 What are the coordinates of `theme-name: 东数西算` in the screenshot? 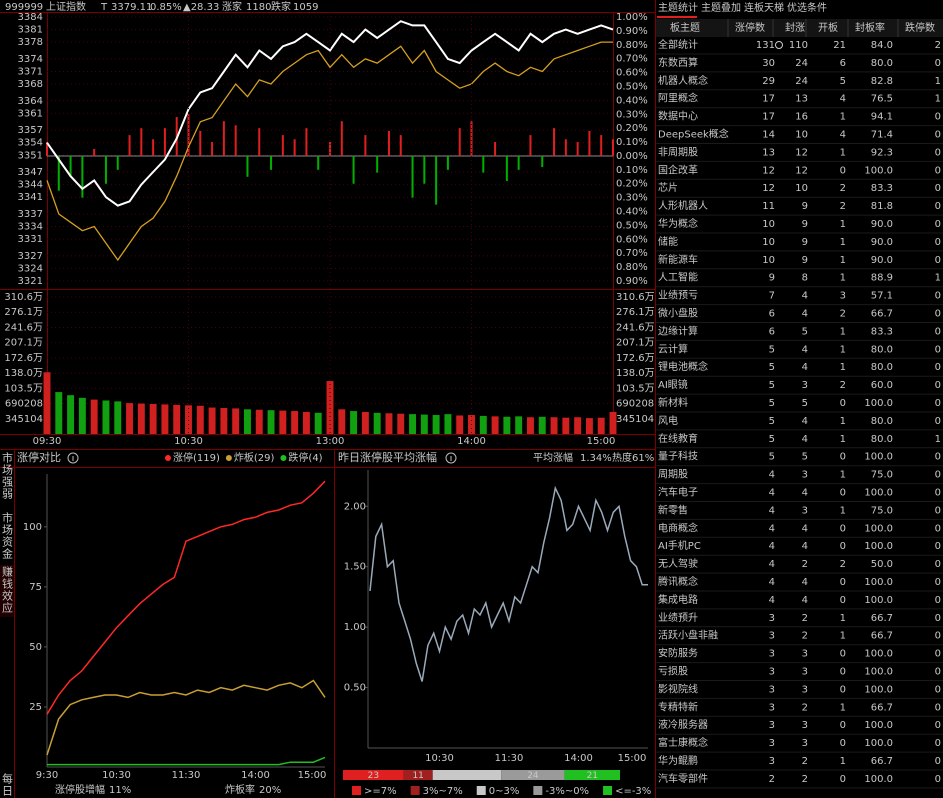 It's located at (678, 62).